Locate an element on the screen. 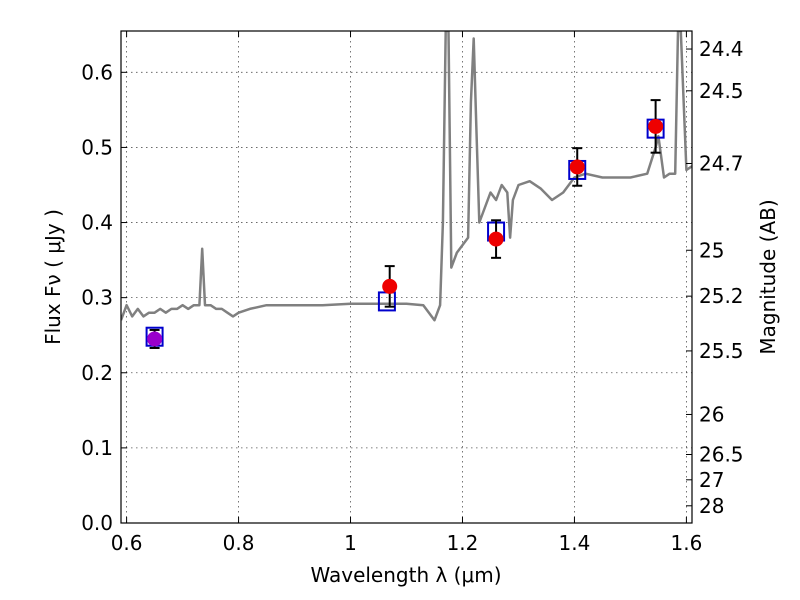 The height and width of the screenshot is (600, 800). x-tick-label: 0.6 is located at coordinates (127, 543).